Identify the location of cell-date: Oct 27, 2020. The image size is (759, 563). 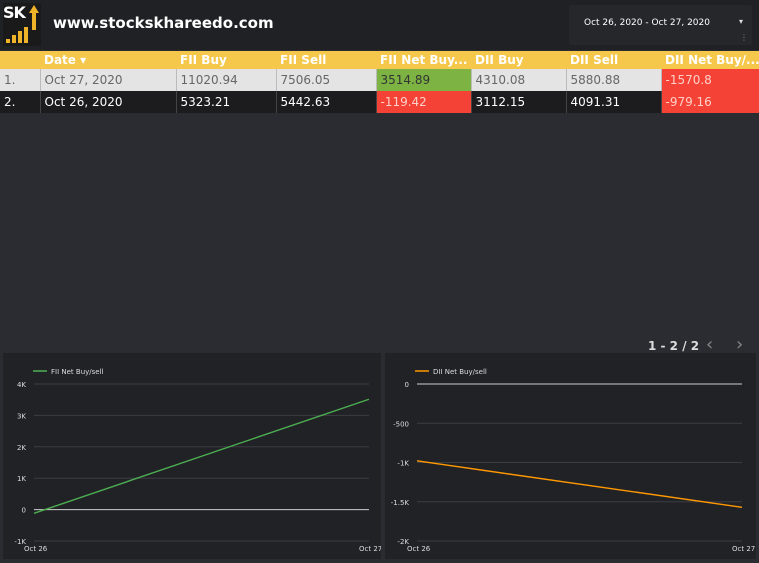
(108, 80).